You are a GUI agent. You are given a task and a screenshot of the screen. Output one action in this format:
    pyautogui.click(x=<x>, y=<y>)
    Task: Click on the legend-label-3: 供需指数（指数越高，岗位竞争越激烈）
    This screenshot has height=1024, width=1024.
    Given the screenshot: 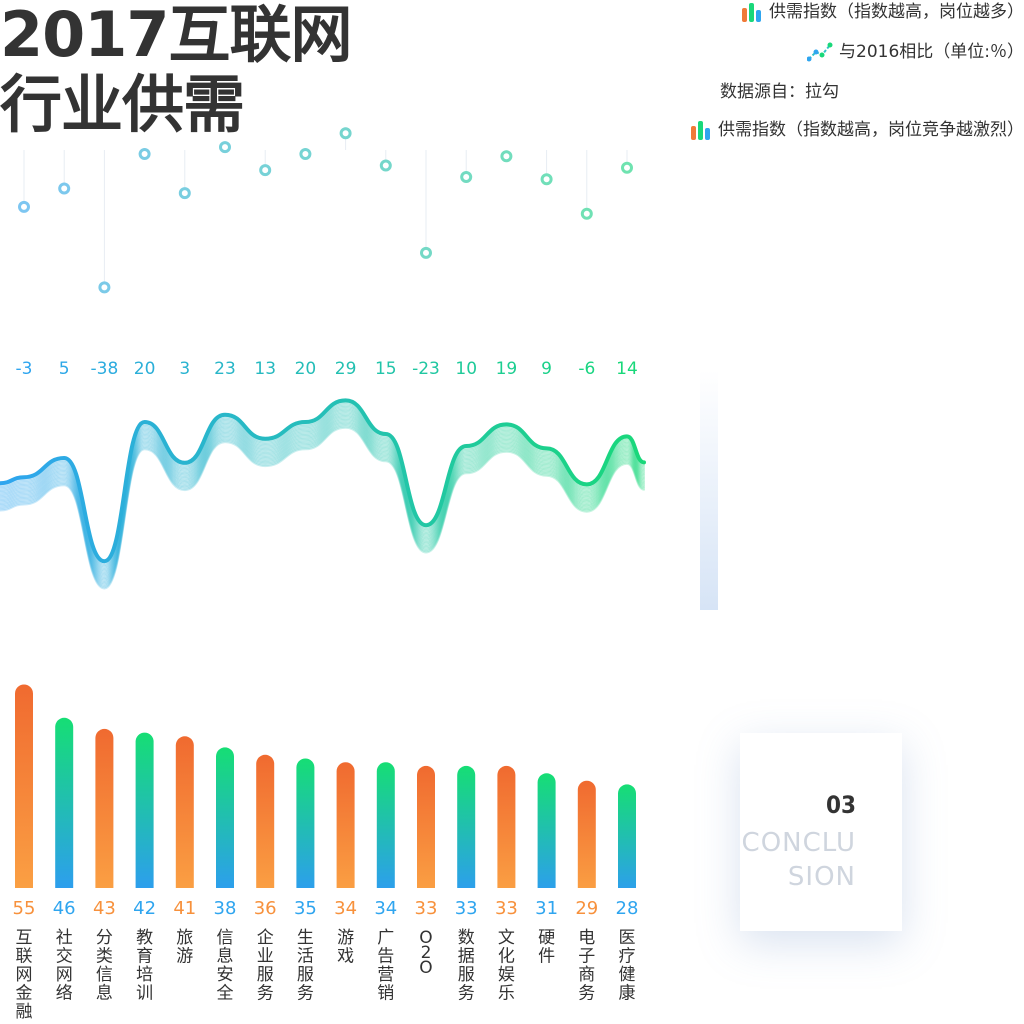 What is the action you would take?
    pyautogui.click(x=871, y=130)
    